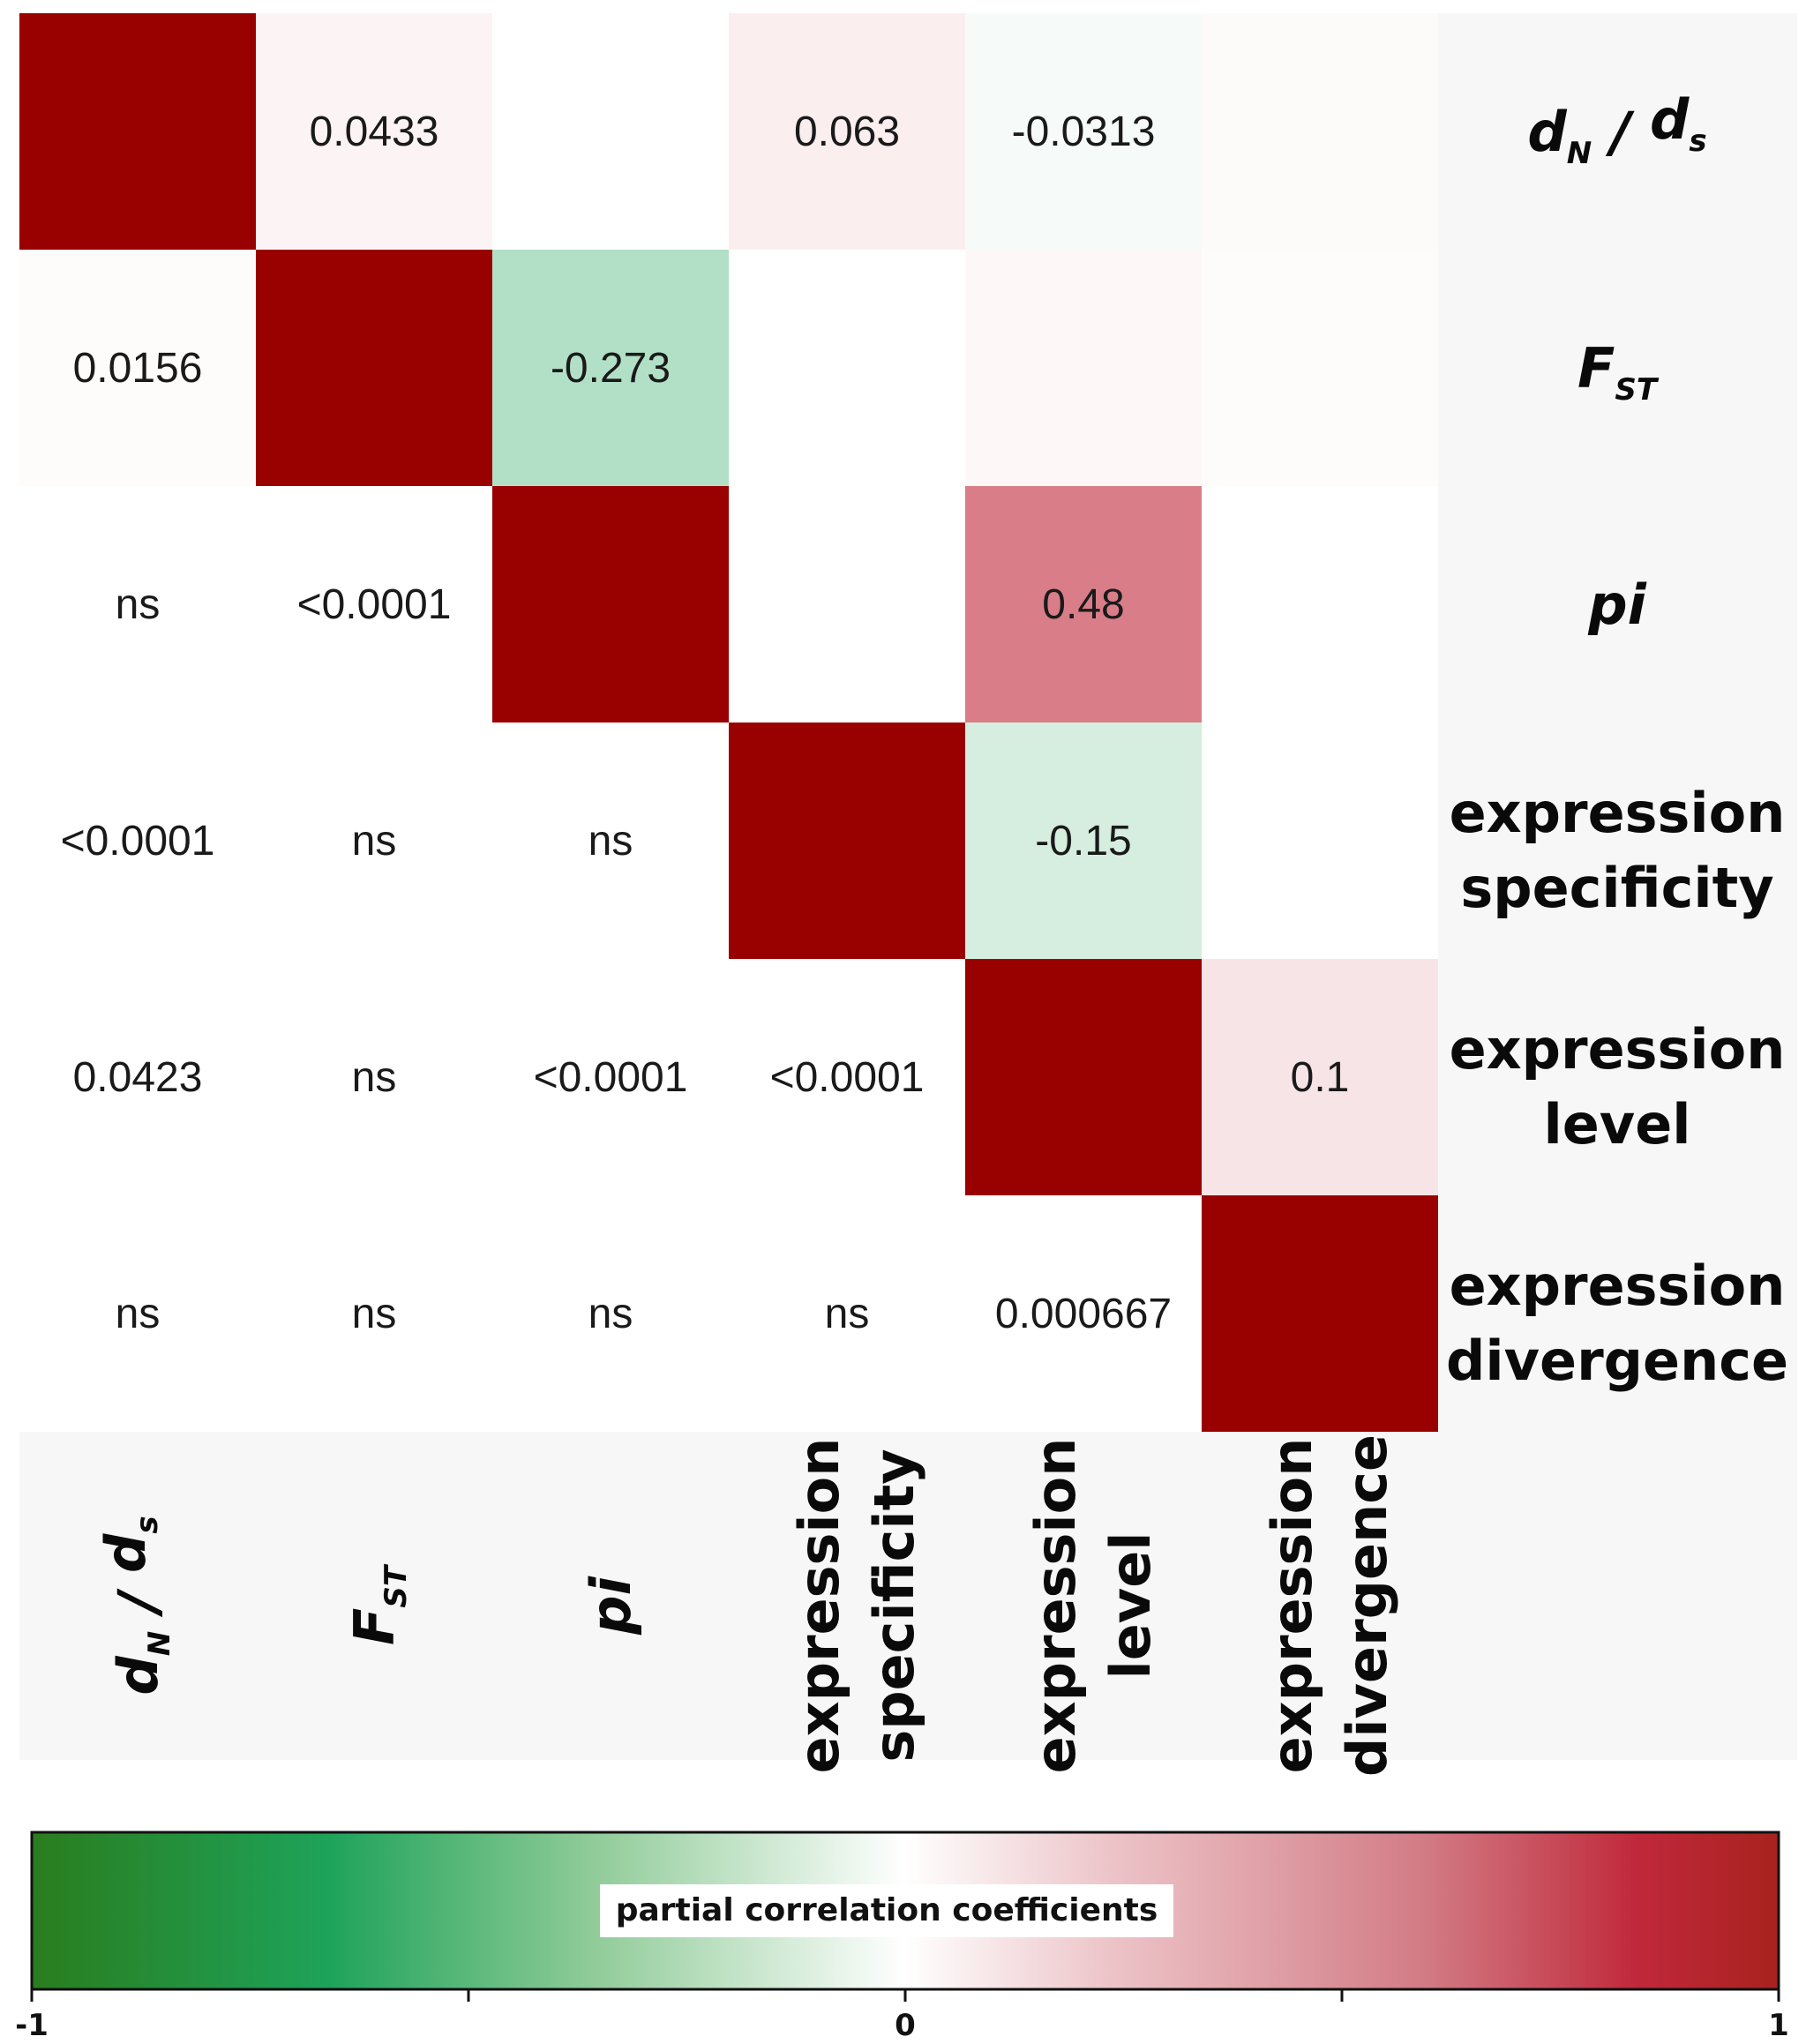 The width and height of the screenshot is (1806, 2044). I want to click on colorbar-tick-label: 1, so click(1779, 2025).